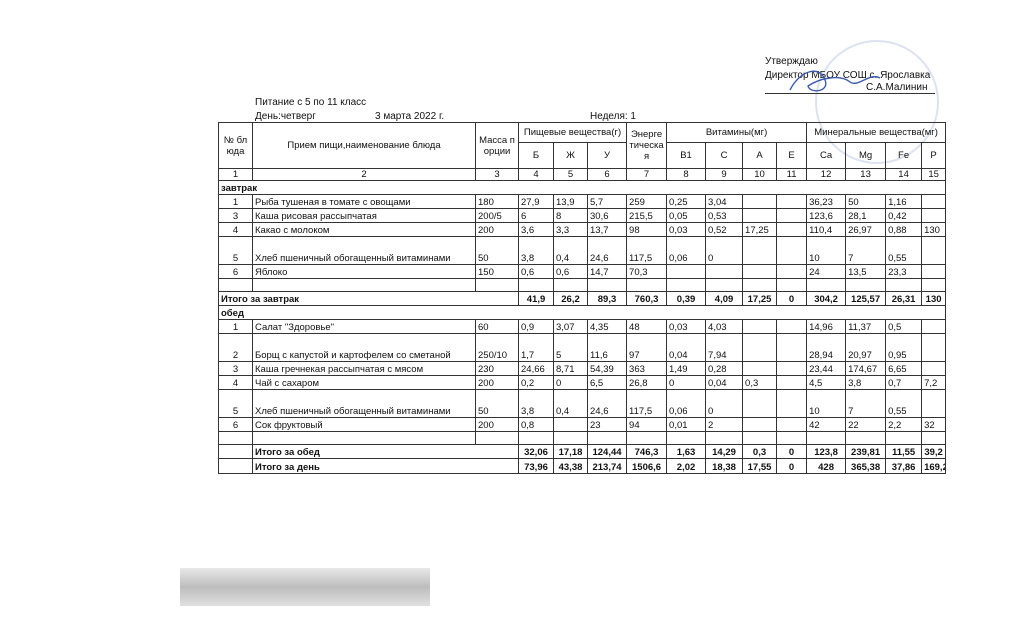  Describe the element at coordinates (724, 368) in the screenshot. I see `cell: 0,28` at that location.